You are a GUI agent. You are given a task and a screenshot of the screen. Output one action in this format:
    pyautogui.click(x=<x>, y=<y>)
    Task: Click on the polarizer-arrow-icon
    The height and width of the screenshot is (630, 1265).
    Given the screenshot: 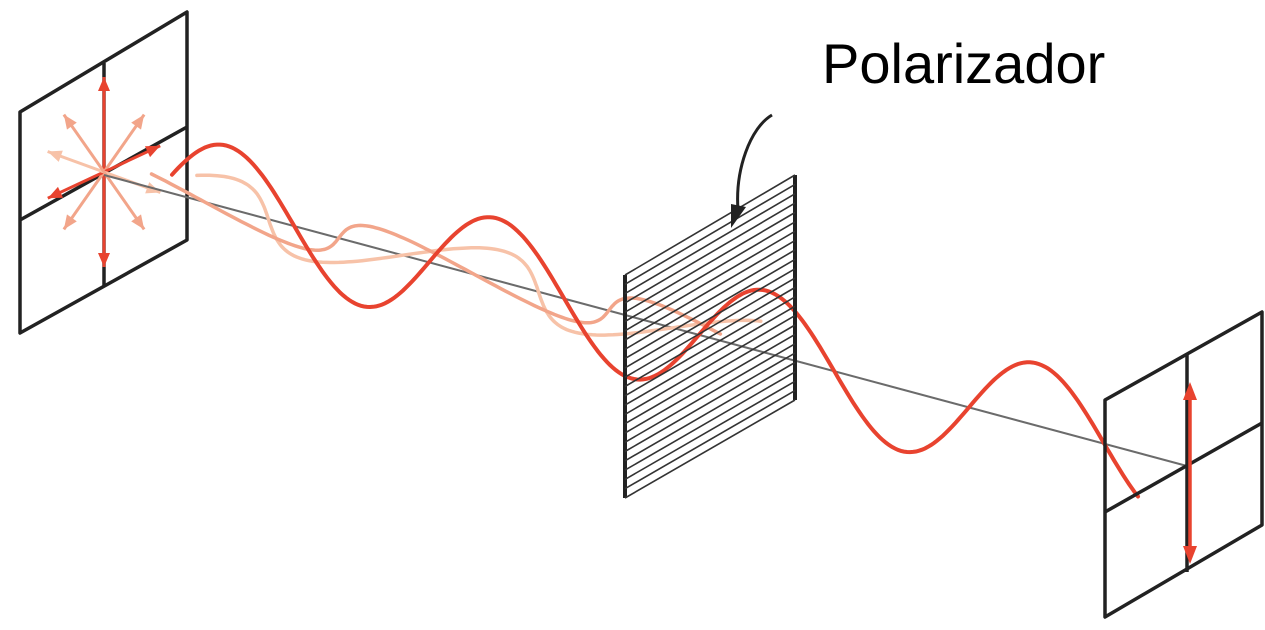 What is the action you would take?
    pyautogui.click(x=752, y=170)
    